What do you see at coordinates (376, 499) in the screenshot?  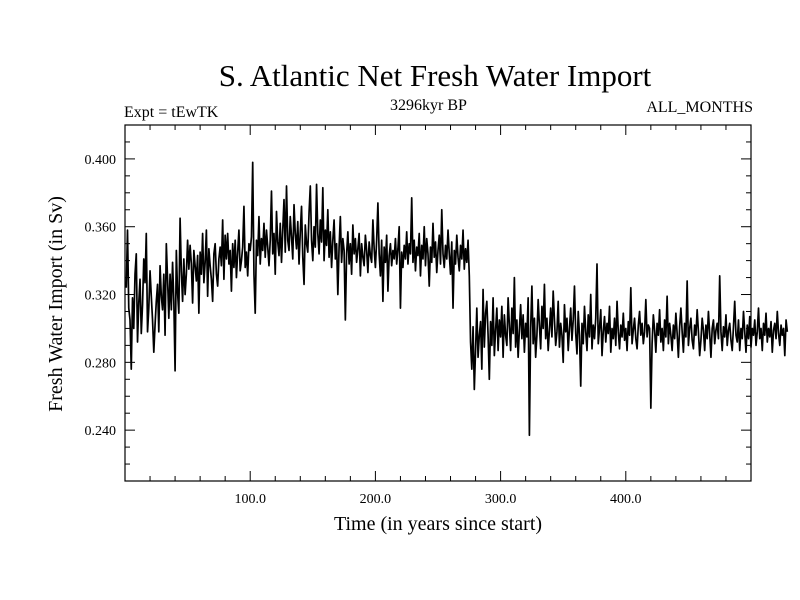 I see `x-tick-label: 200.0` at bounding box center [376, 499].